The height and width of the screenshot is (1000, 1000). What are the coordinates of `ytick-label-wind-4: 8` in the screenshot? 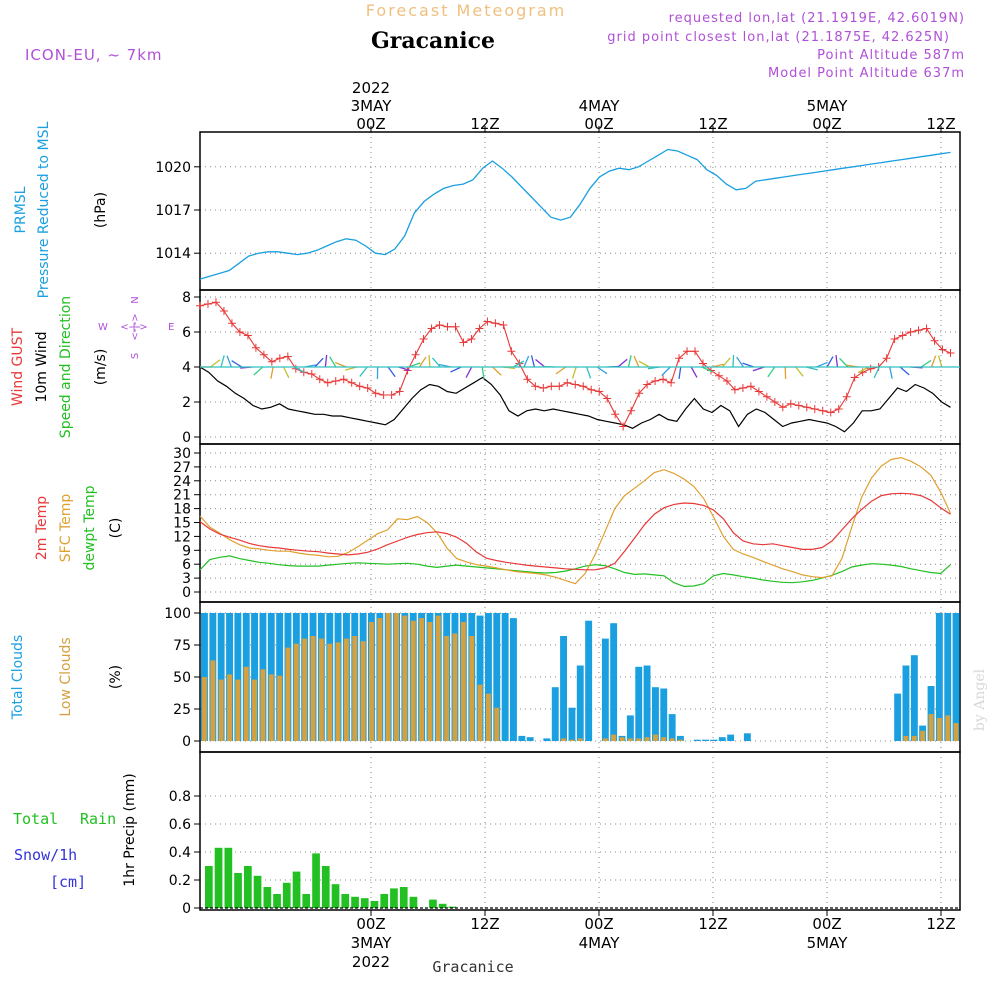 It's located at (186, 298).